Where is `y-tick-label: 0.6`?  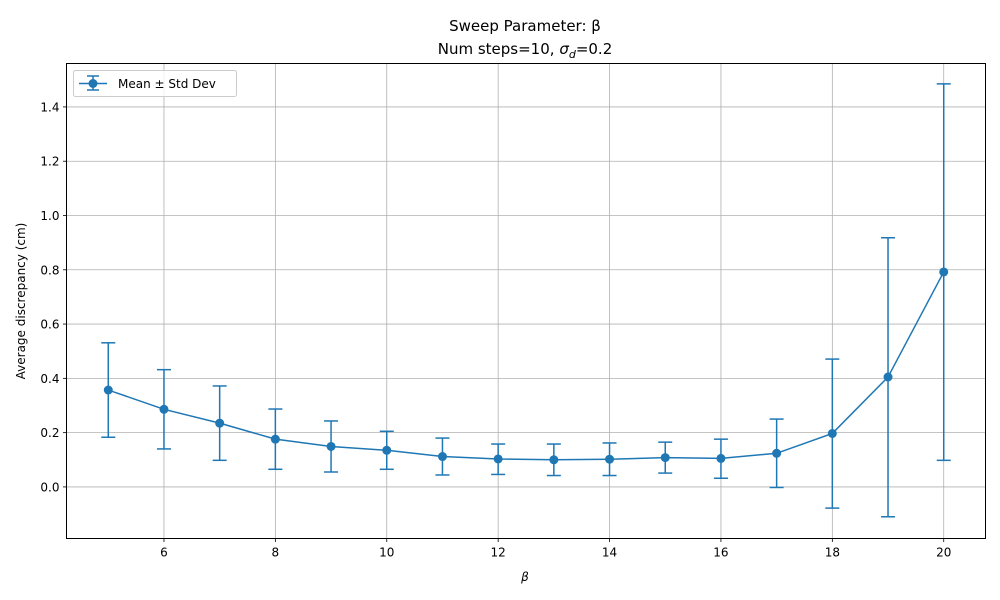 y-tick-label: 0.6 is located at coordinates (49, 325).